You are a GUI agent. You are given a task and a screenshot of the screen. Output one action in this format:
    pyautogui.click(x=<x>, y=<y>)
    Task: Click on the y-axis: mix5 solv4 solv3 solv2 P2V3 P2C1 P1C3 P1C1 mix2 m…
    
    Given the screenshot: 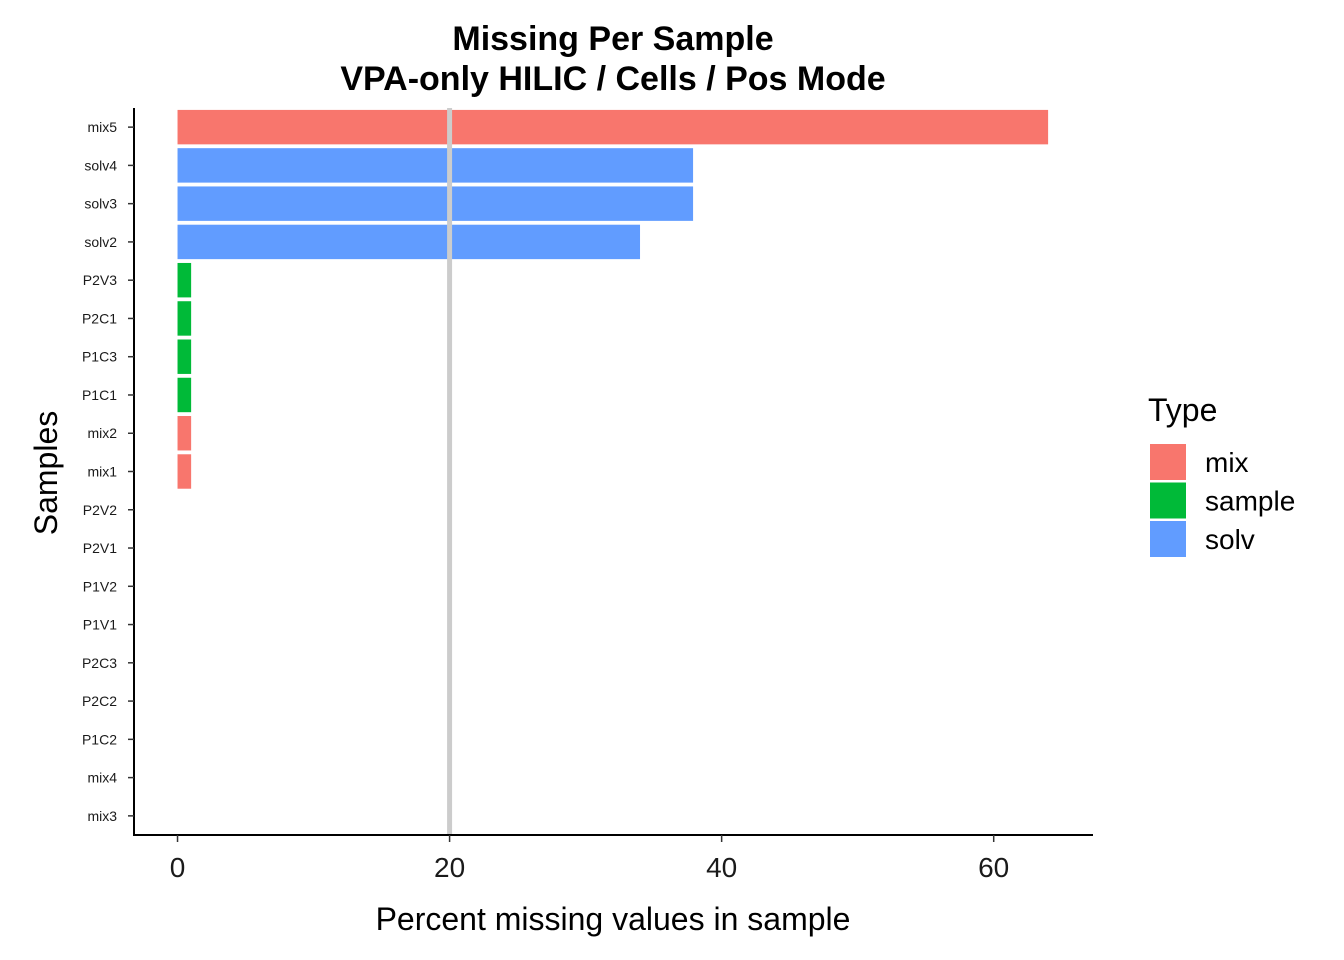 What is the action you would take?
    pyautogui.click(x=108, y=472)
    